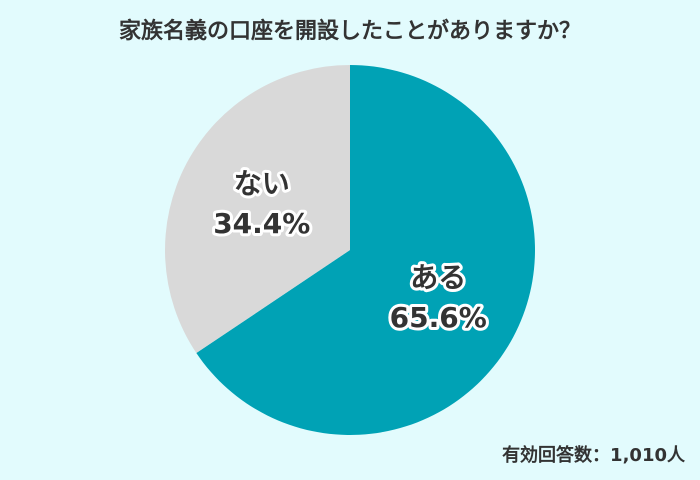  What do you see at coordinates (438, 277) in the screenshot?
I see `slice-label: ある` at bounding box center [438, 277].